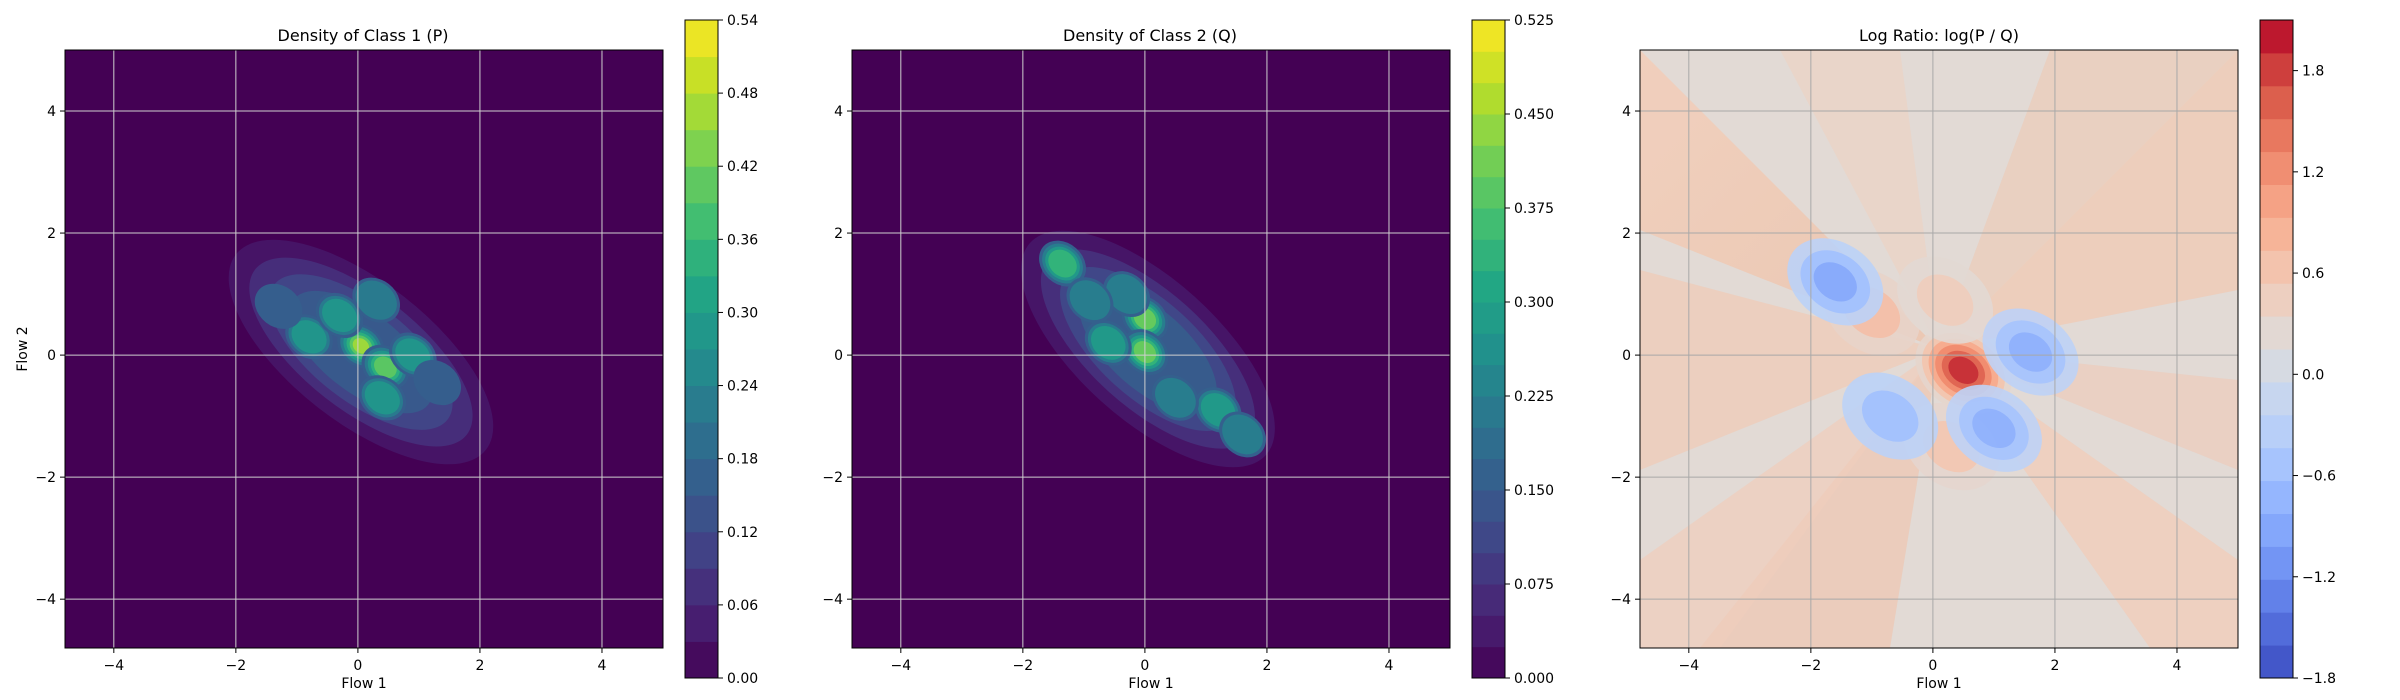 This screenshot has height=700, width=2400. Describe the element at coordinates (1534, 115) in the screenshot. I see `colorbar-tick-label: 0.450` at that location.